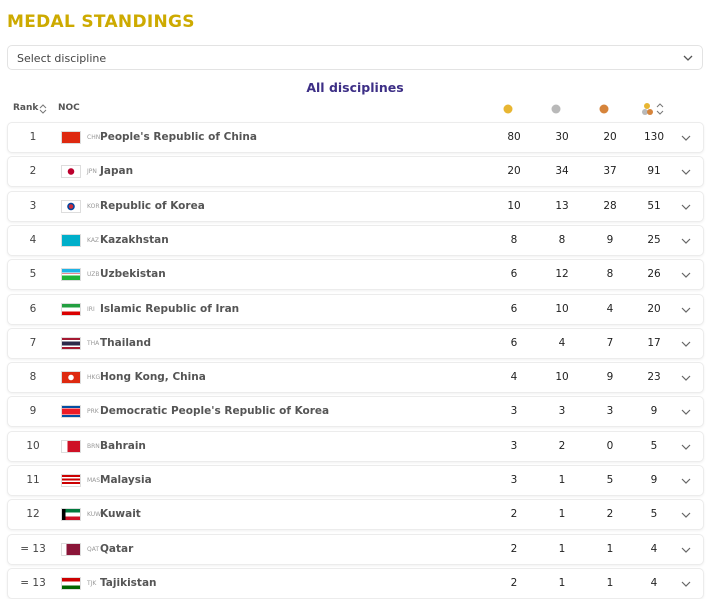  I want to click on country-name: Kuwait, so click(120, 514).